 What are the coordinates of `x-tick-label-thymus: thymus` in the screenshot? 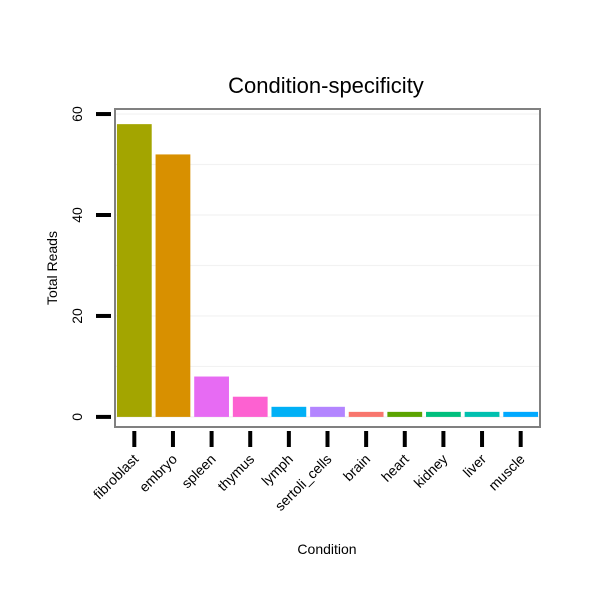 It's located at (235, 472).